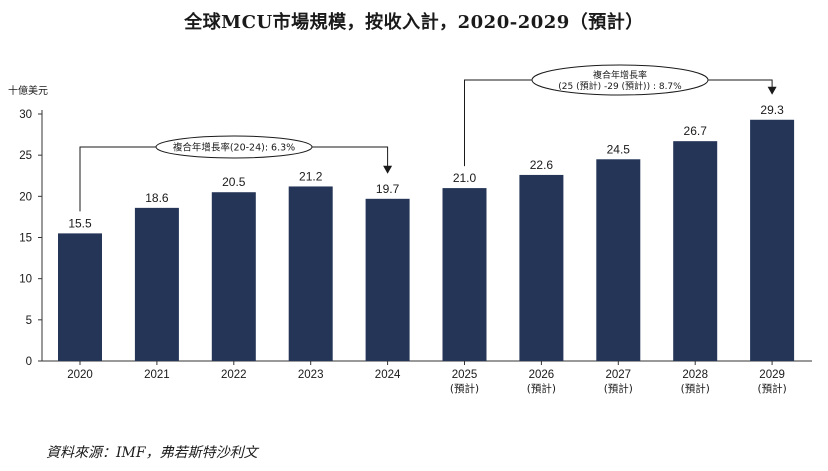 This screenshot has width=828, height=471. What do you see at coordinates (25, 280) in the screenshot?
I see `y-tick-label: 10` at bounding box center [25, 280].